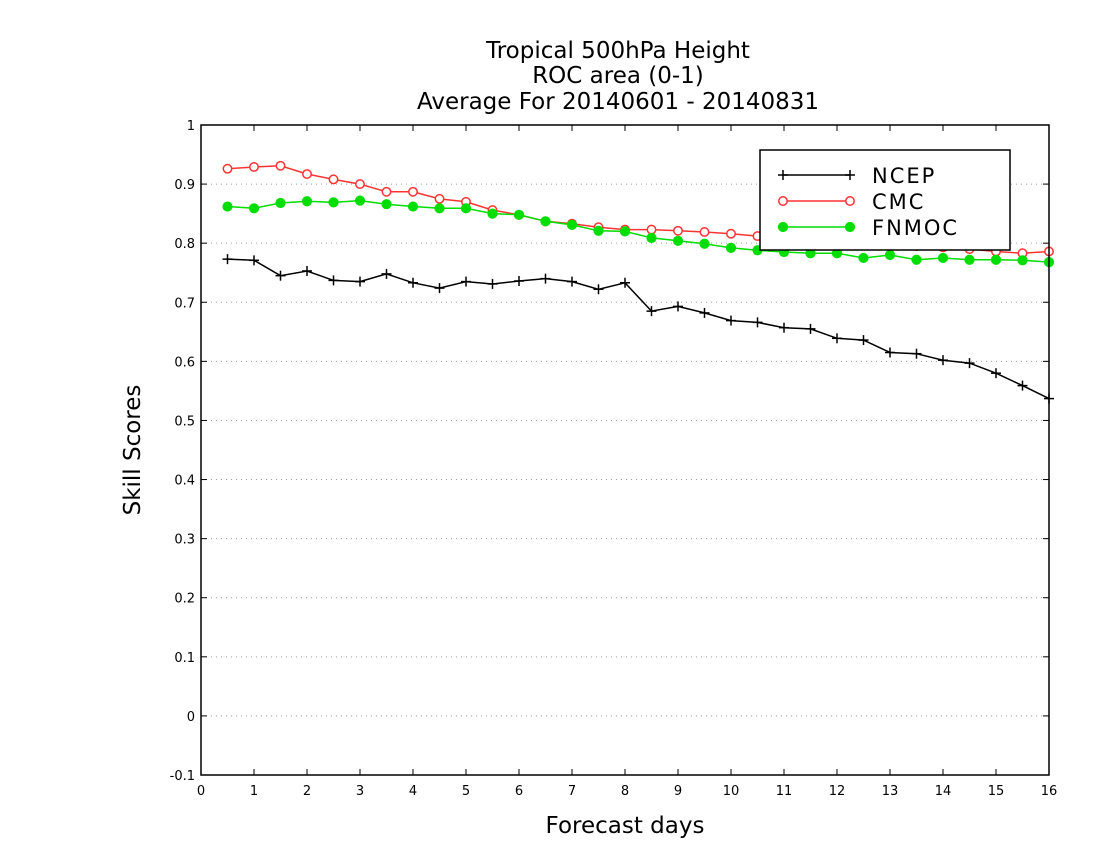  What do you see at coordinates (413, 791) in the screenshot?
I see `x-tick-label: 4` at bounding box center [413, 791].